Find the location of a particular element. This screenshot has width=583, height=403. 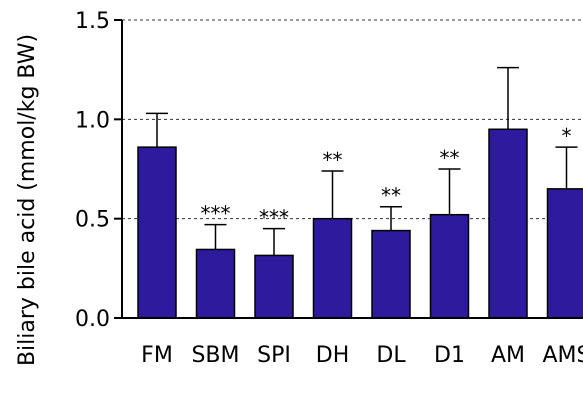

x-tick-label-am: AM is located at coordinates (508, 355).